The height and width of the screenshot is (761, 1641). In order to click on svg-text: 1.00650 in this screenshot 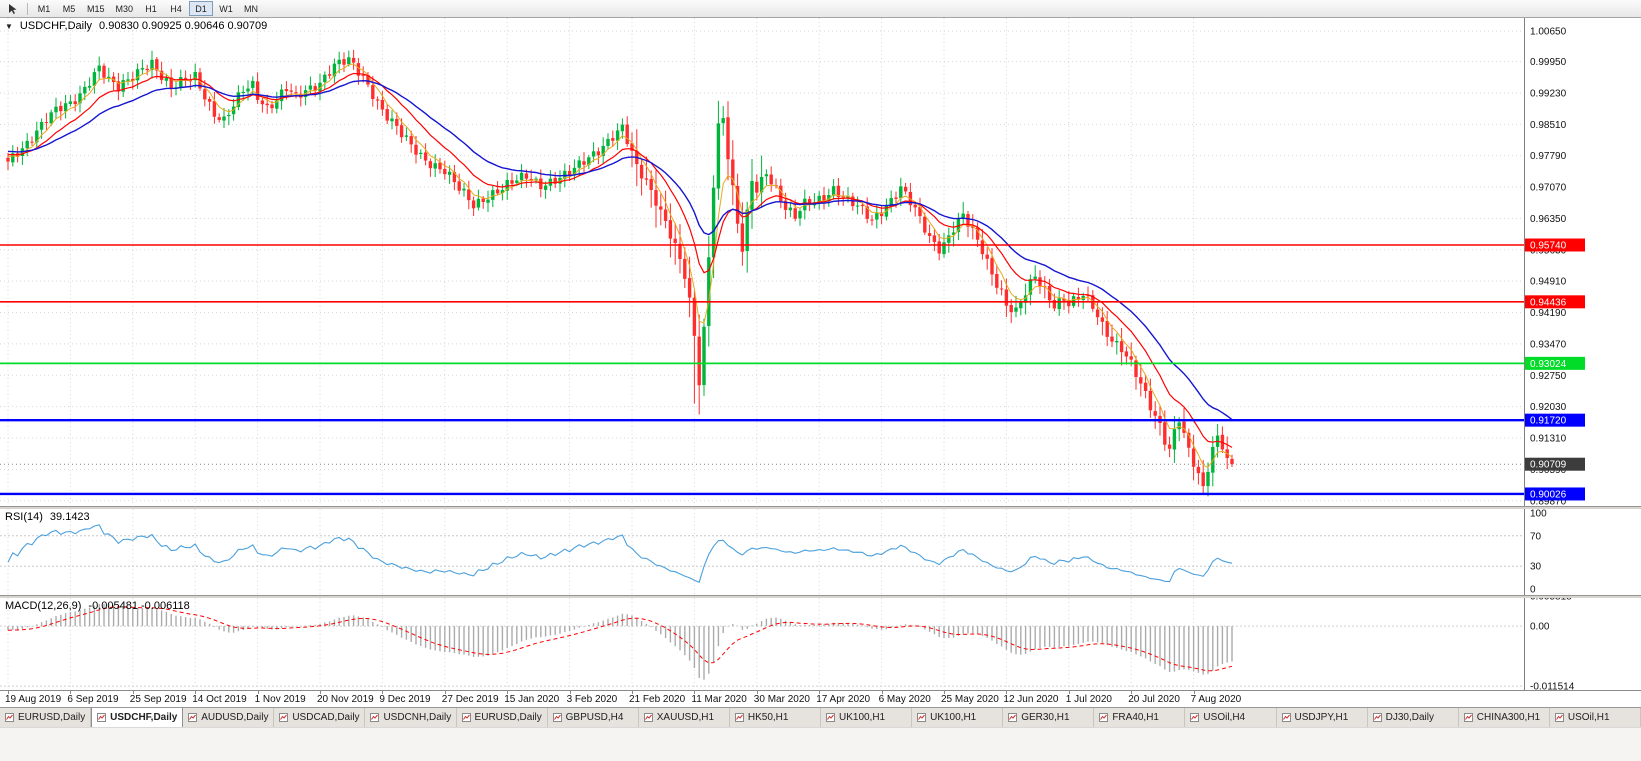, I will do `click(1548, 32)`.